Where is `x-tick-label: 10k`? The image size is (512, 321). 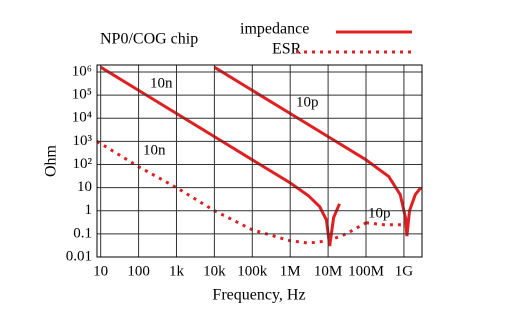 x-tick-label: 10k is located at coordinates (214, 271).